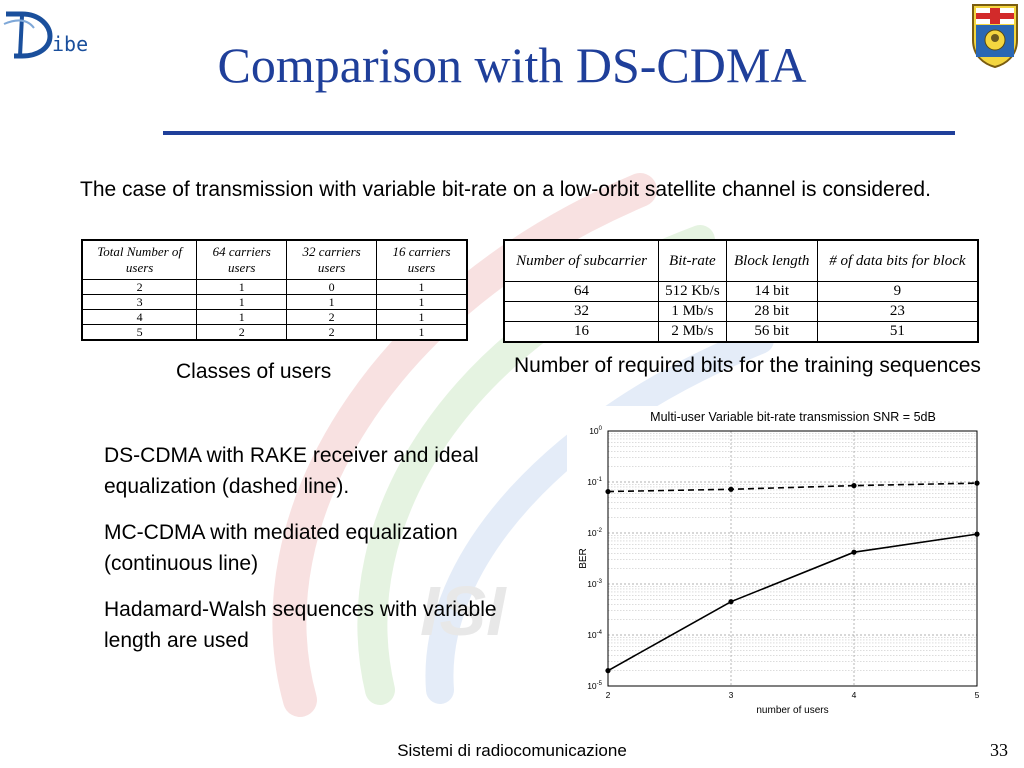 This screenshot has width=1024, height=768. Describe the element at coordinates (581, 291) in the screenshot. I see `table-cell: 64` at that location.